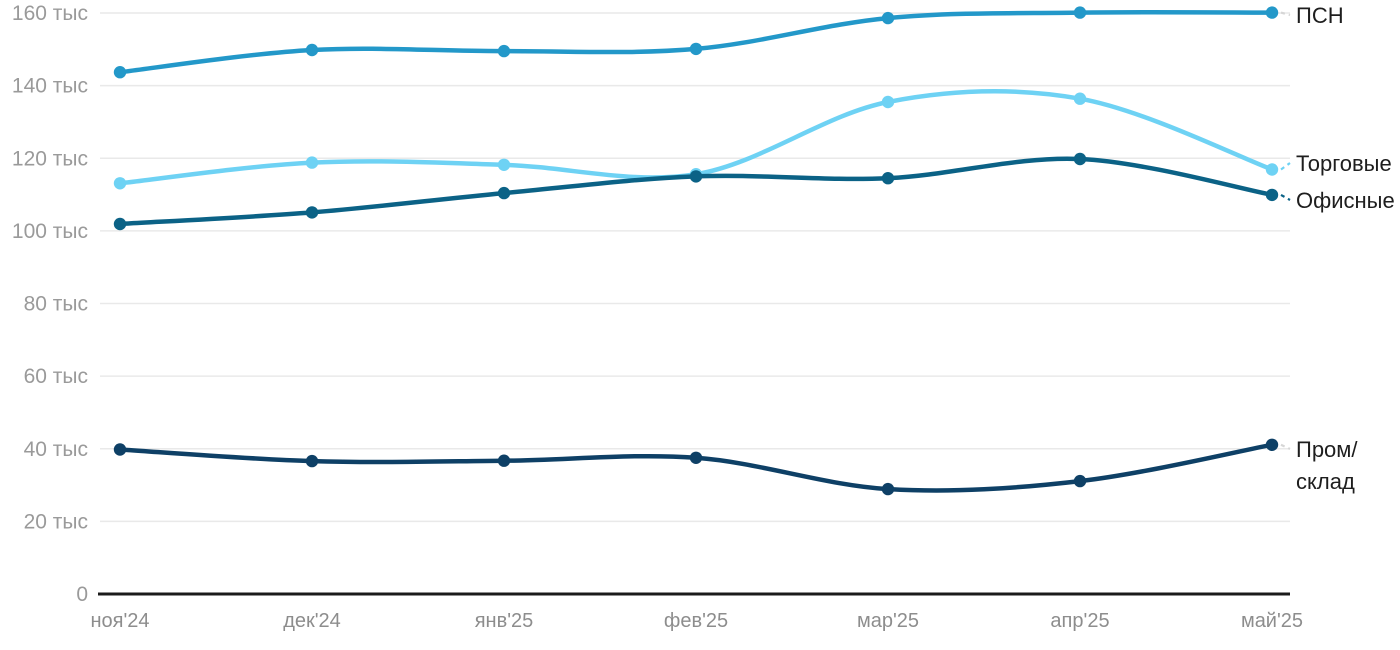 This screenshot has height=650, width=1400. What do you see at coordinates (1272, 621) in the screenshot?
I see `x-tick-label-7: май'25` at bounding box center [1272, 621].